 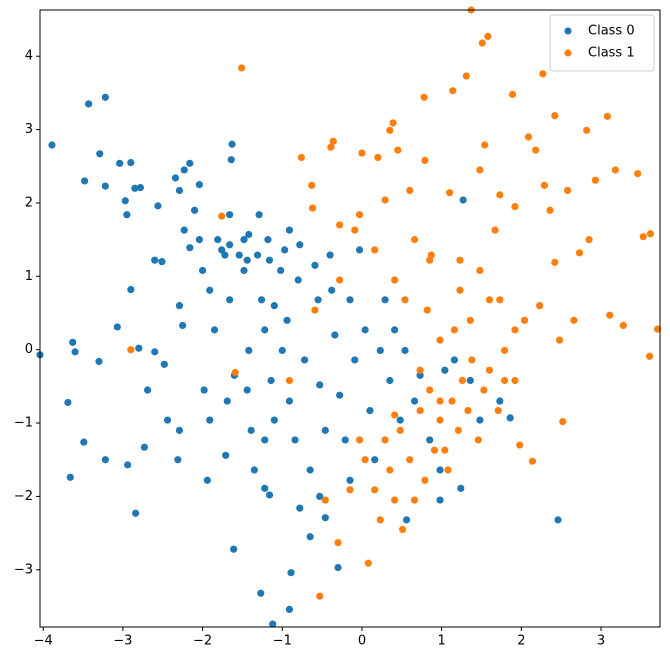 I want to click on y-tick-label: −2, so click(x=23, y=496).